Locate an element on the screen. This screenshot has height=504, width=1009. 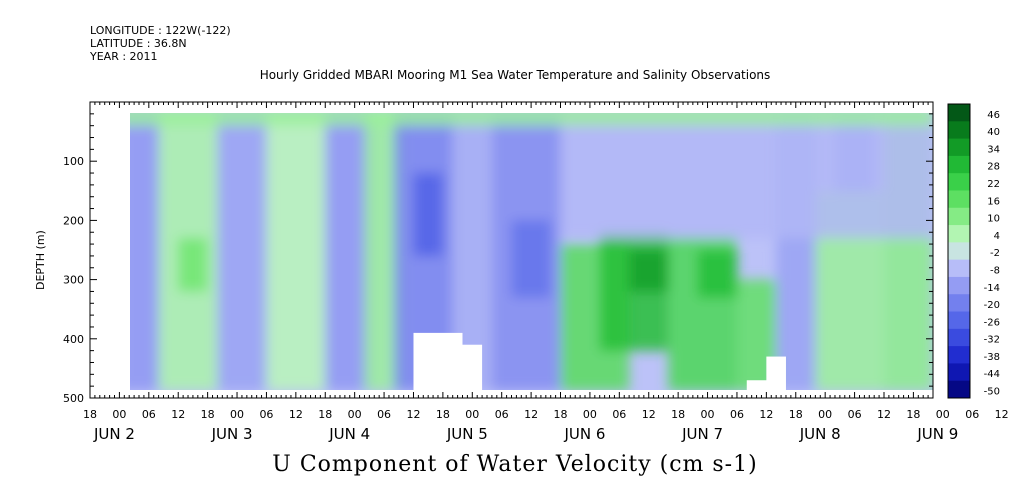
x-axis-title: U Component of Water Velocity (cm s-1) is located at coordinates (515, 464).